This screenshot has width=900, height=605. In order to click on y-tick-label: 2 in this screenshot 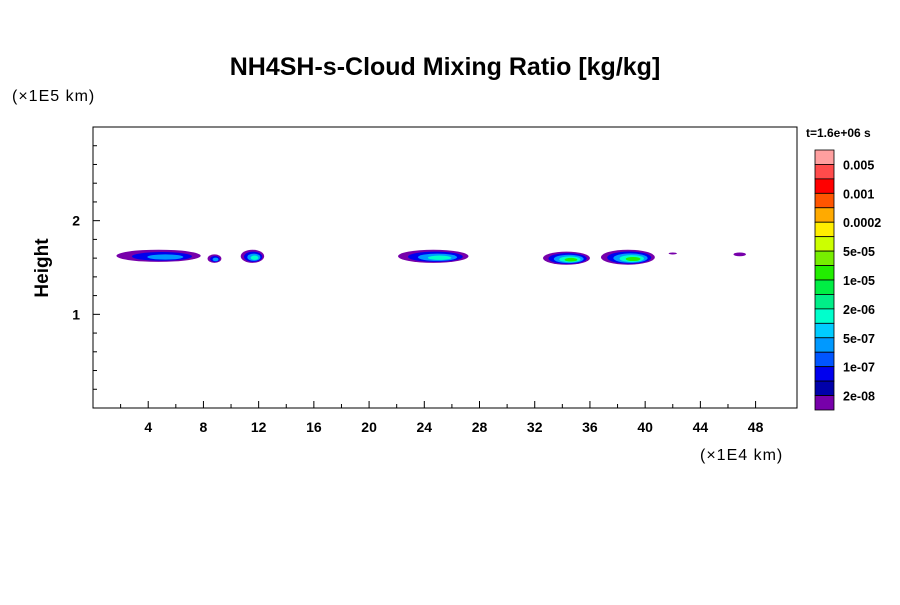, I will do `click(76, 221)`.